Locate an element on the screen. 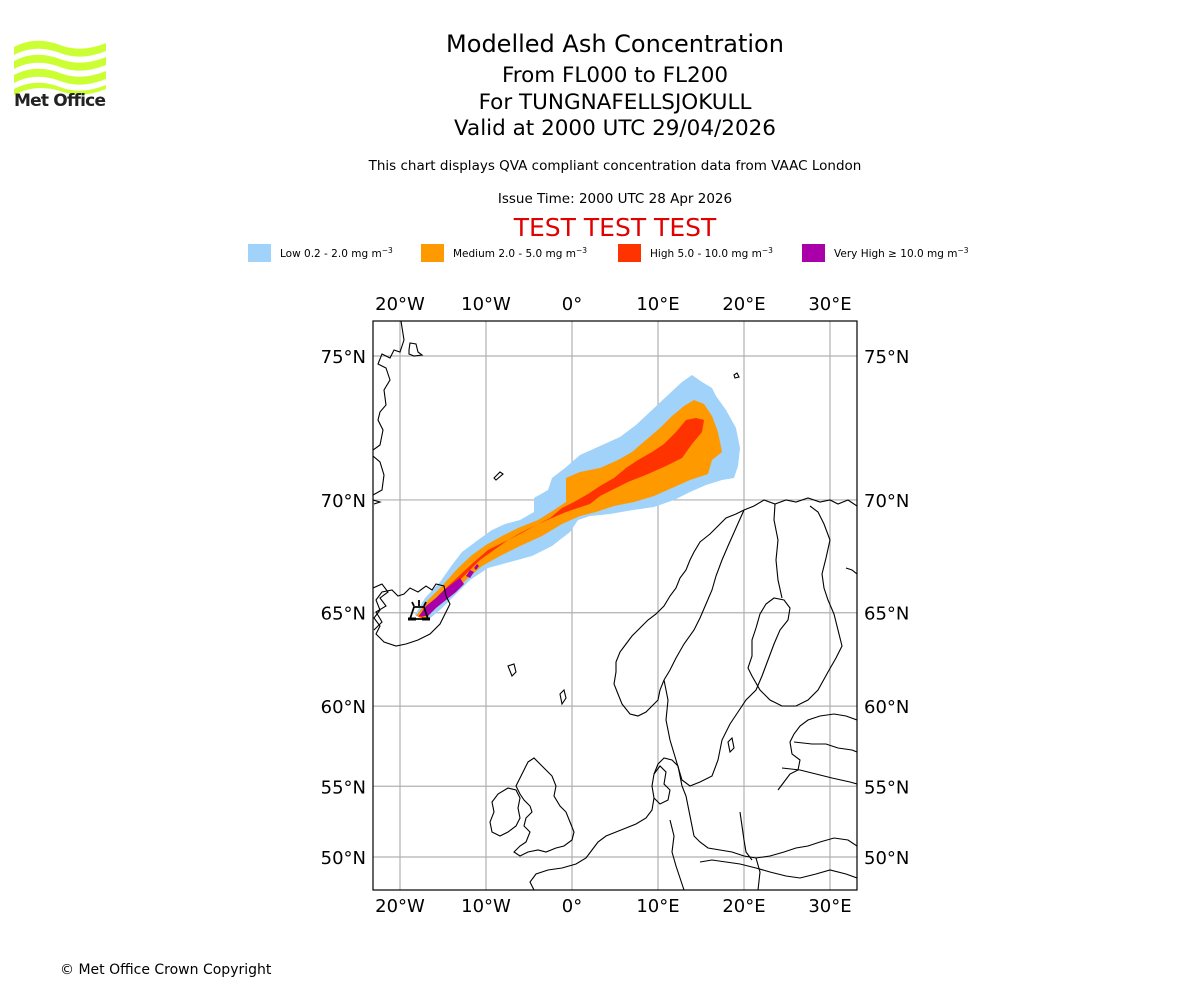 The image size is (1200, 1000). plume-high is located at coordinates (561, 518).